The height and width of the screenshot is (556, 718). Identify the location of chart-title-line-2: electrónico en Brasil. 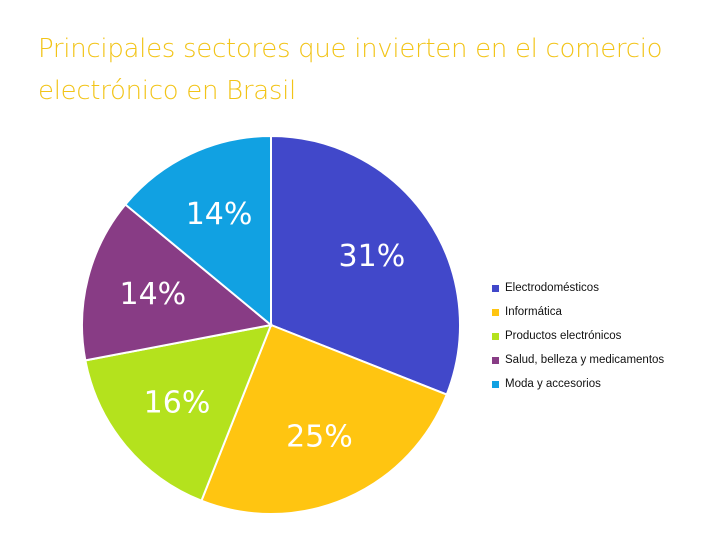
(167, 91).